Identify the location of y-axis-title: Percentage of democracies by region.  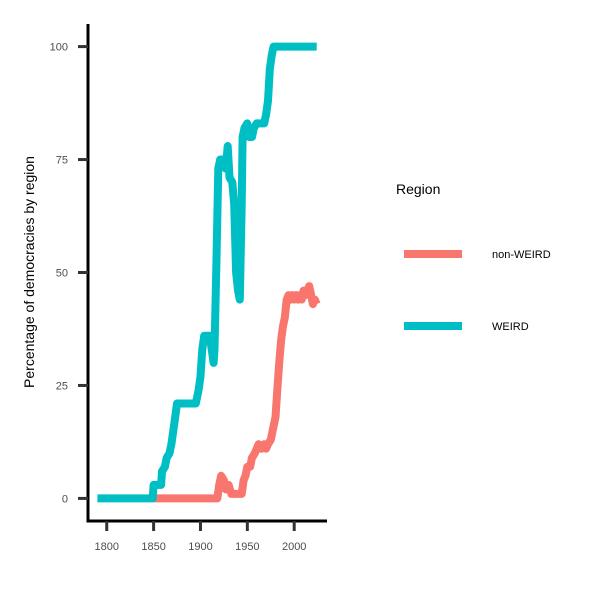
(29, 272).